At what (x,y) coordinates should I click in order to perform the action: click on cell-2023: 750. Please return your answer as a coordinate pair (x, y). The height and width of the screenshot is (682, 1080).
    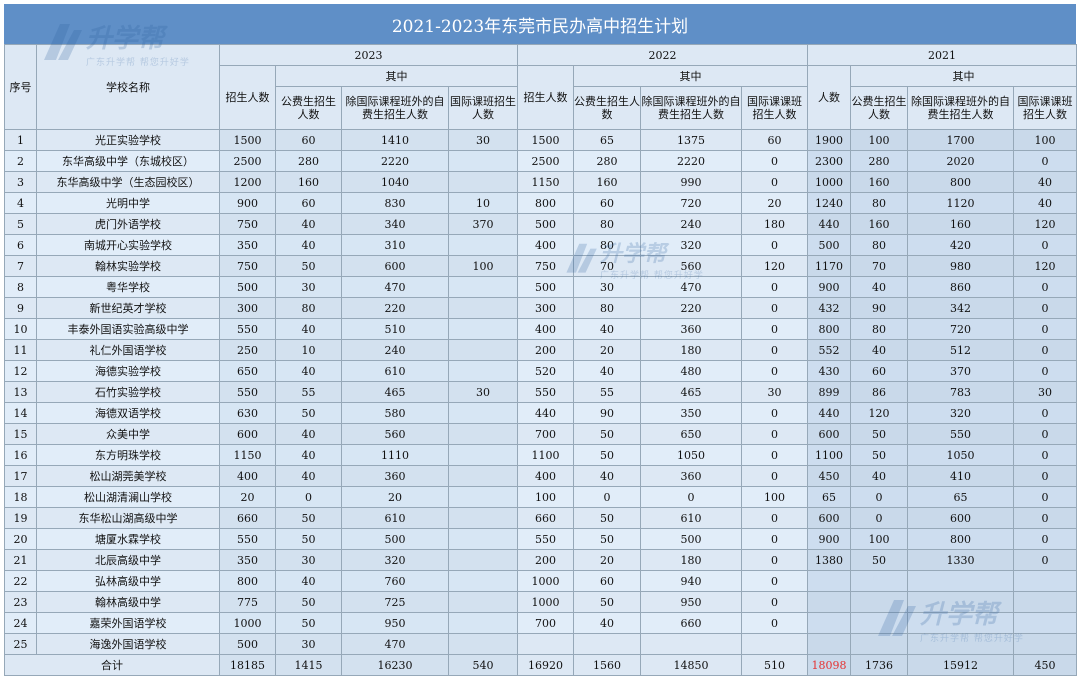
    Looking at the image, I should click on (247, 266).